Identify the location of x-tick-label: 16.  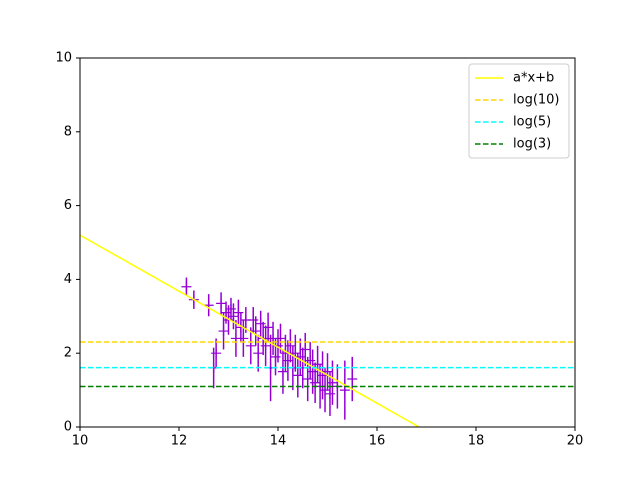
(377, 441).